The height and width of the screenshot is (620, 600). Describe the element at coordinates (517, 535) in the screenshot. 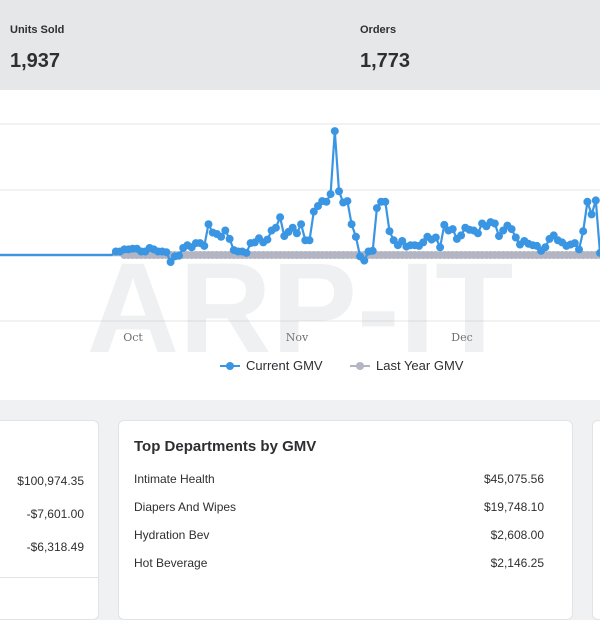

I see `department-gmv: $2,608.00` at that location.